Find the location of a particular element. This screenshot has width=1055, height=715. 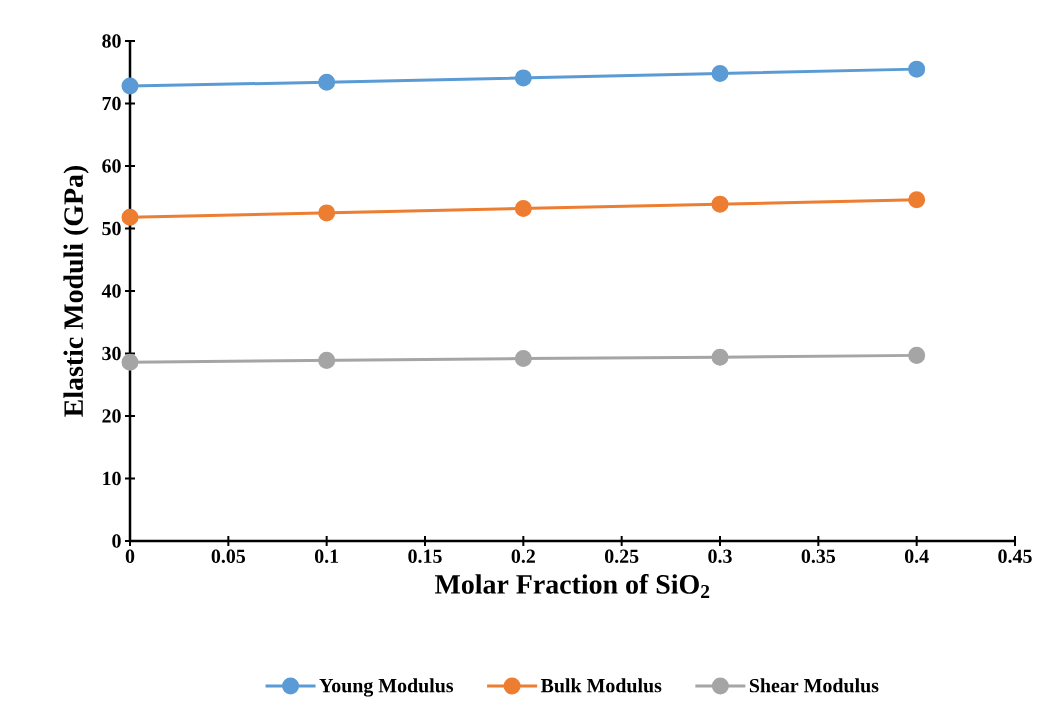

y-tick-label: 40 is located at coordinates (111, 291).